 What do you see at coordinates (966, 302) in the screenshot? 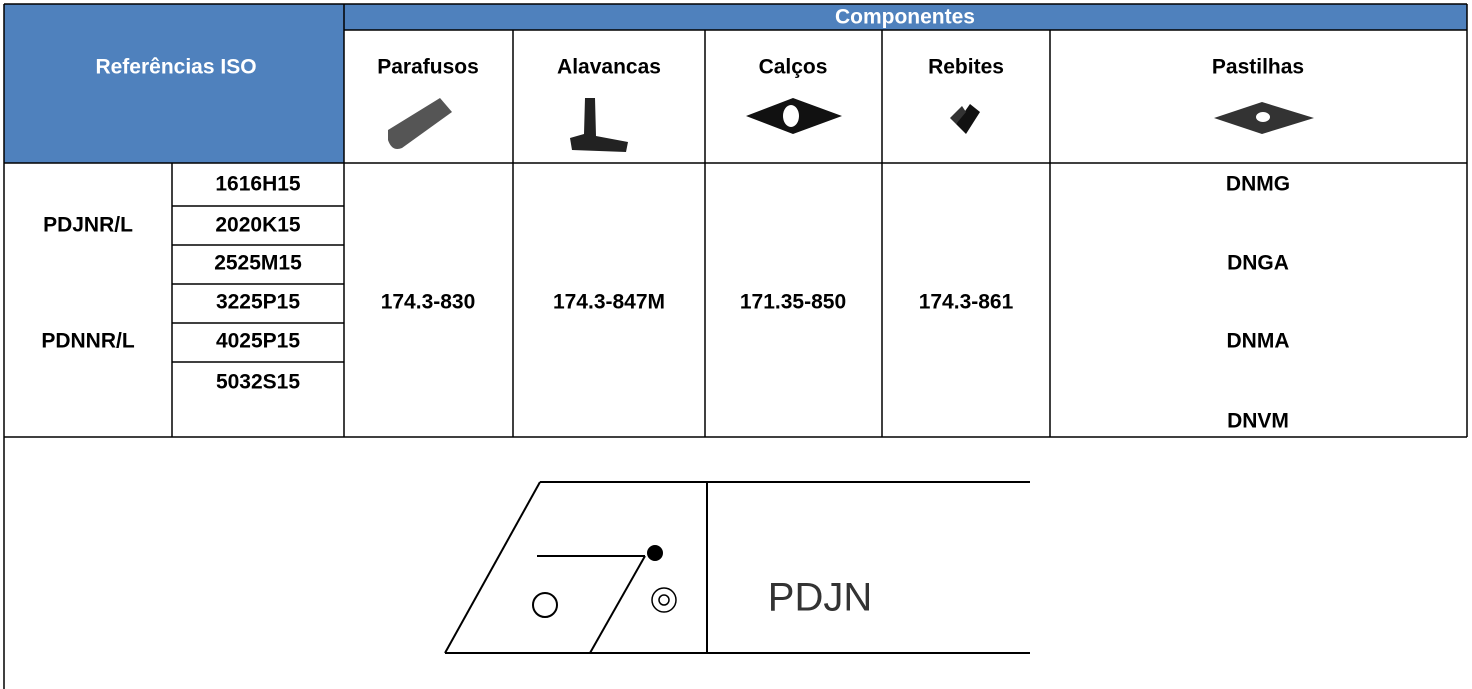
I see `part-code: 174.3-861` at bounding box center [966, 302].